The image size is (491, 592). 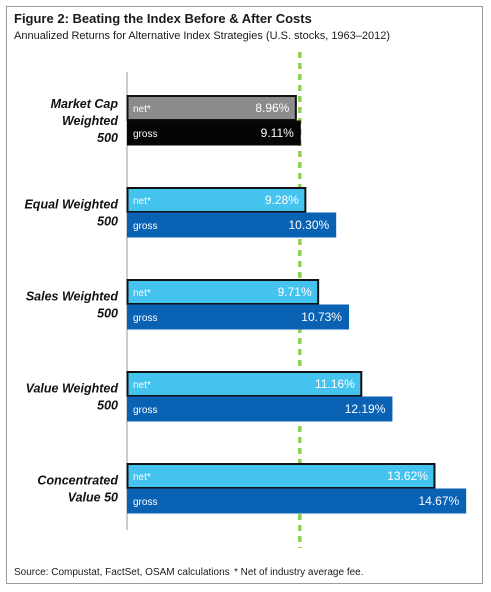 I want to click on data-label: 14.67%, so click(x=438, y=501).